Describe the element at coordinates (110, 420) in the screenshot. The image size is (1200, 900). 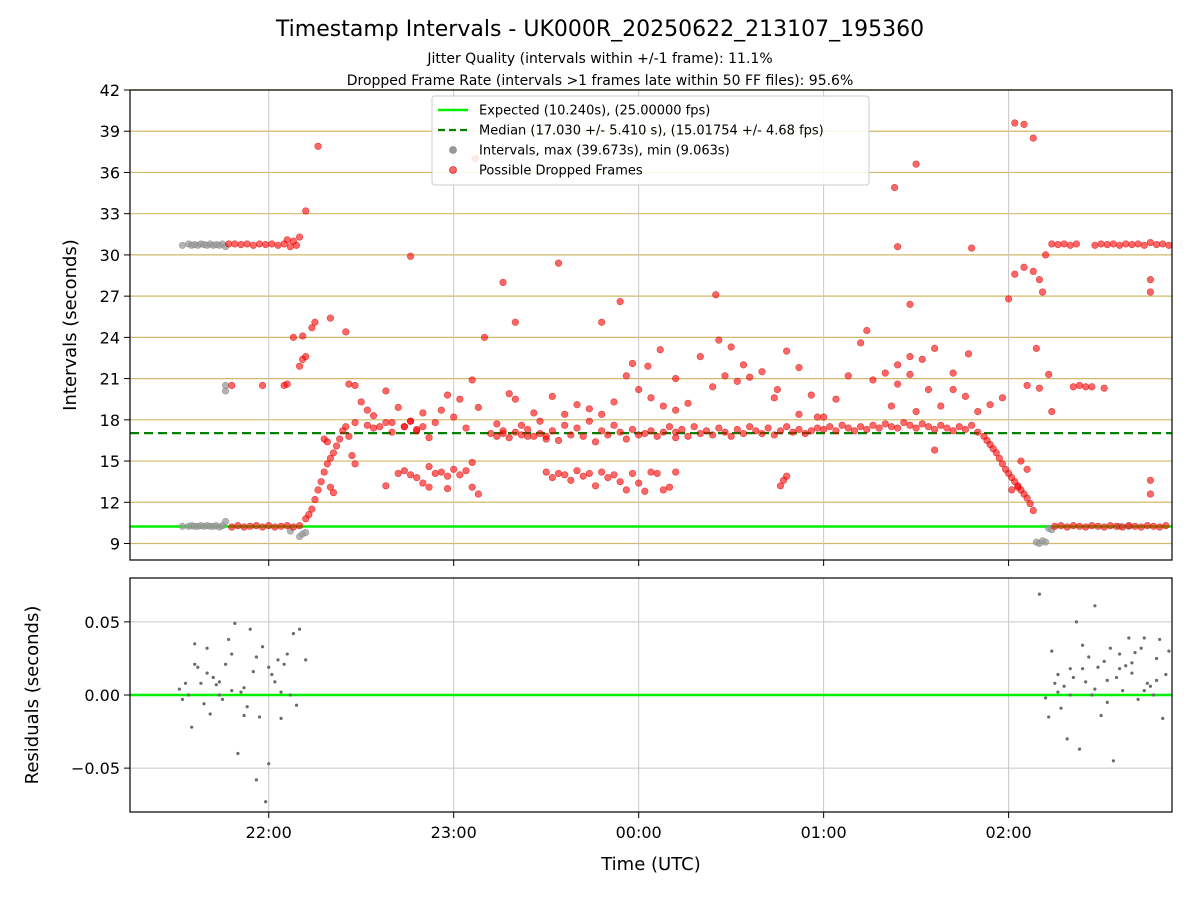
I see `y-tick-label: 18` at that location.